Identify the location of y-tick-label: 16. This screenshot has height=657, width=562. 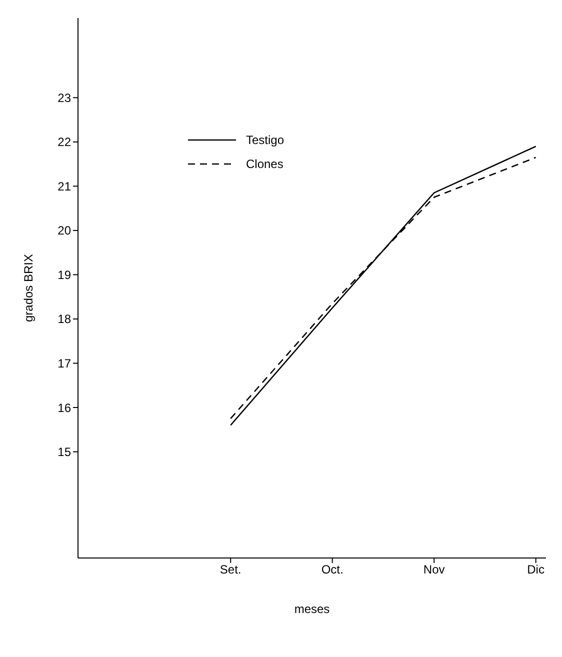
(65, 407).